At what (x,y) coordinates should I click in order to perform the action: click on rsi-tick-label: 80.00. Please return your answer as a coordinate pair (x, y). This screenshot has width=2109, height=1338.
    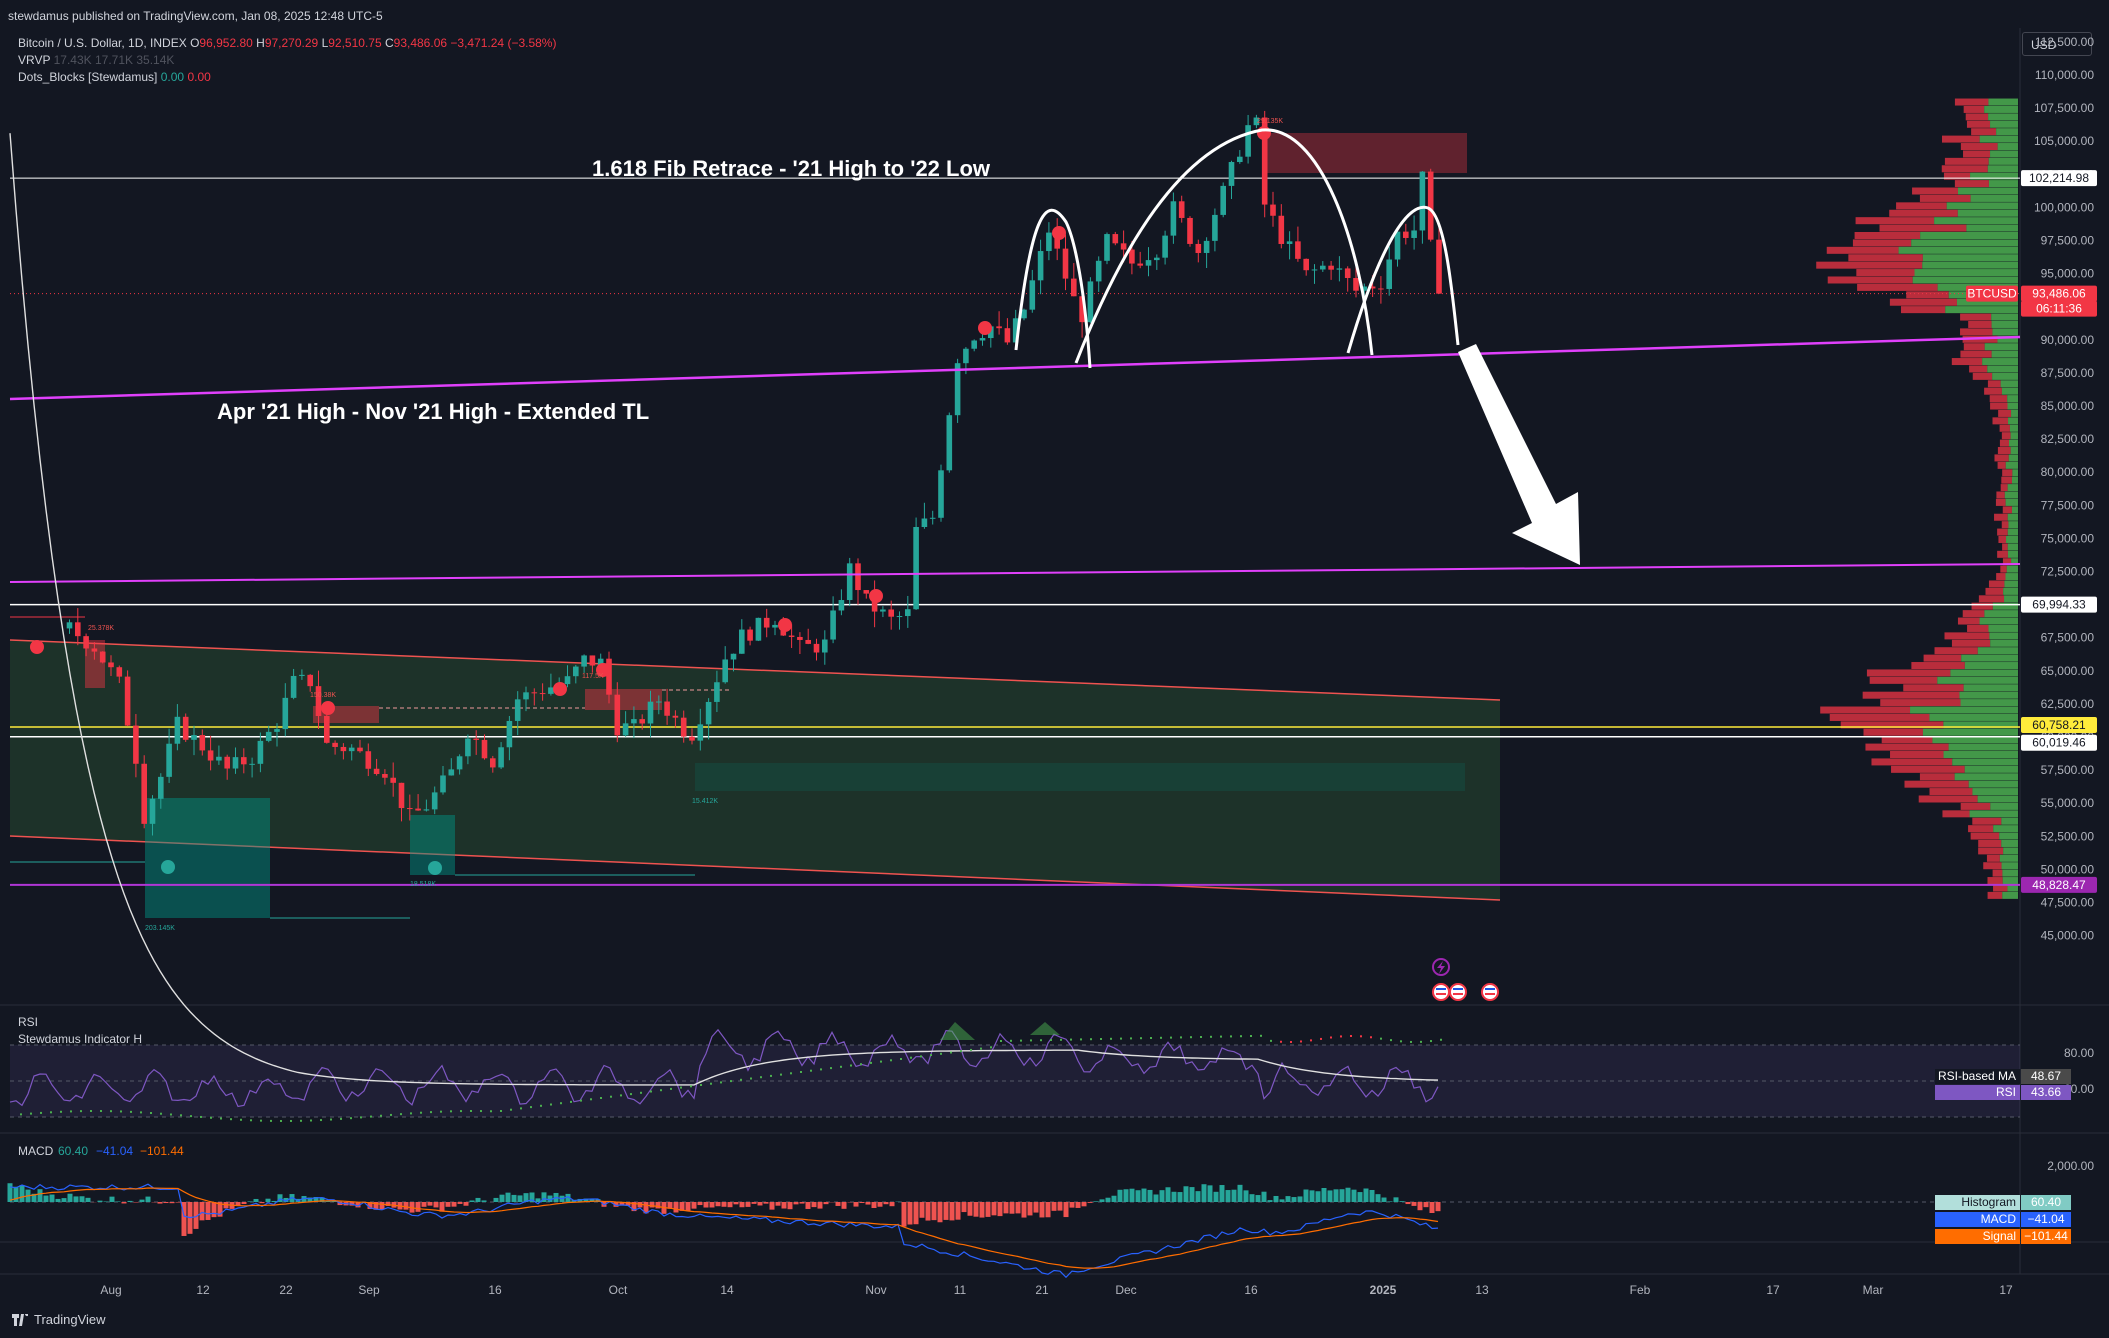
    Looking at the image, I should click on (2079, 1053).